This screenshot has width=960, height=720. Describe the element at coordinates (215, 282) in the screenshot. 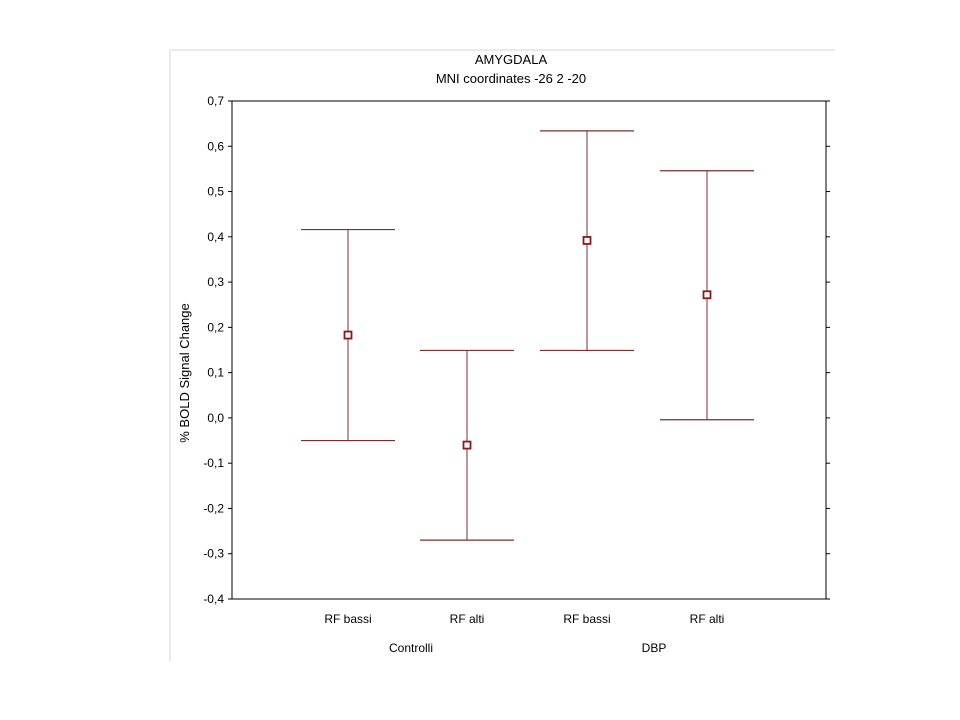

I see `y-tick-label: 0,3` at that location.